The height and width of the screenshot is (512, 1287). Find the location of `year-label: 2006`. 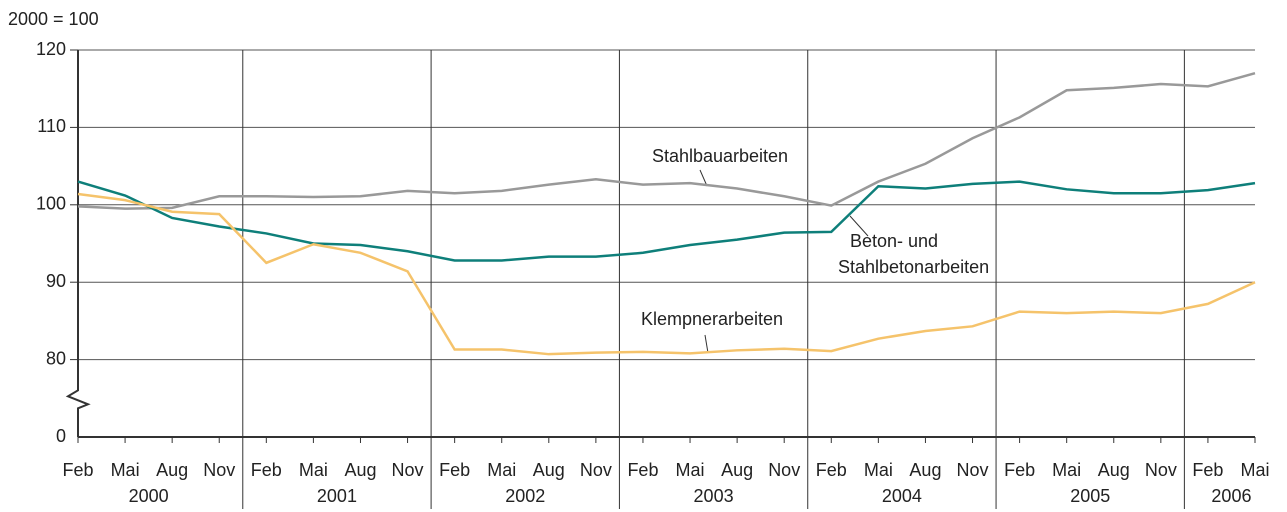

year-label: 2006 is located at coordinates (1231, 496).